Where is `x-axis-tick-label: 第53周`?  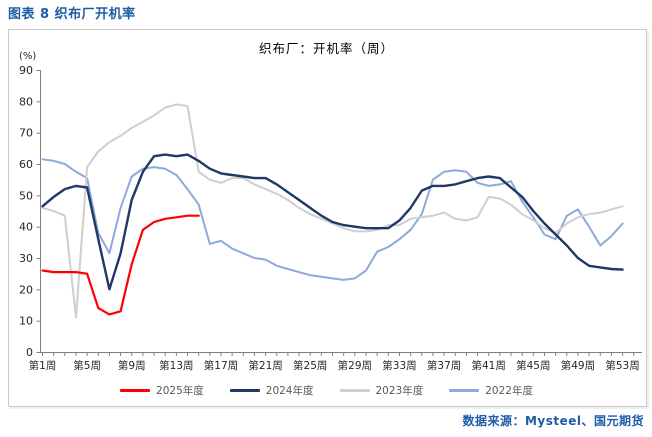 x-axis-tick-label: 第53周 is located at coordinates (622, 365).